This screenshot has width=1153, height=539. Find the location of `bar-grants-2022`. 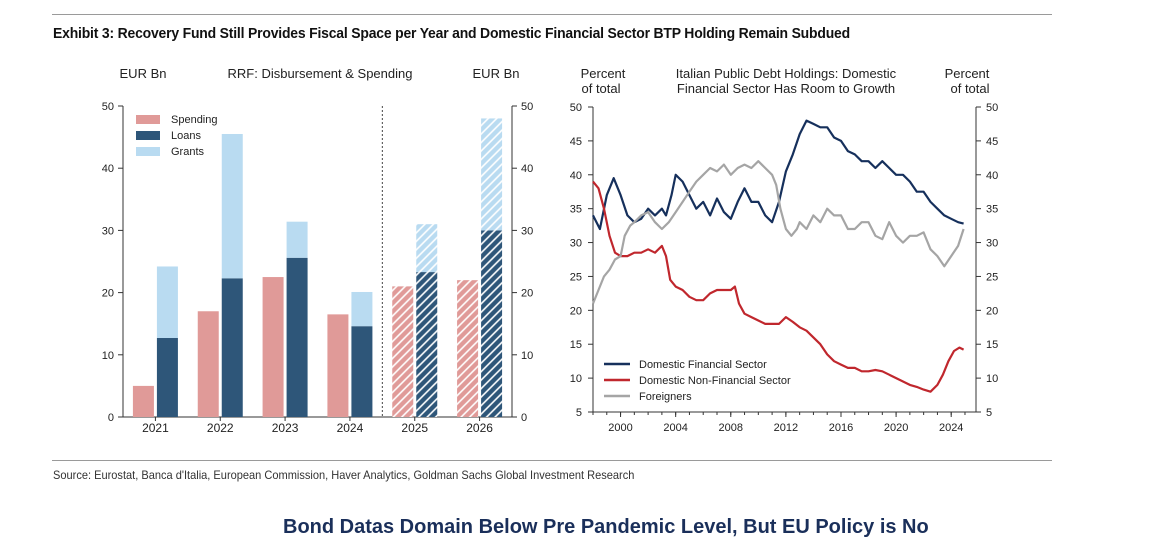

bar-grants-2022 is located at coordinates (232, 206).